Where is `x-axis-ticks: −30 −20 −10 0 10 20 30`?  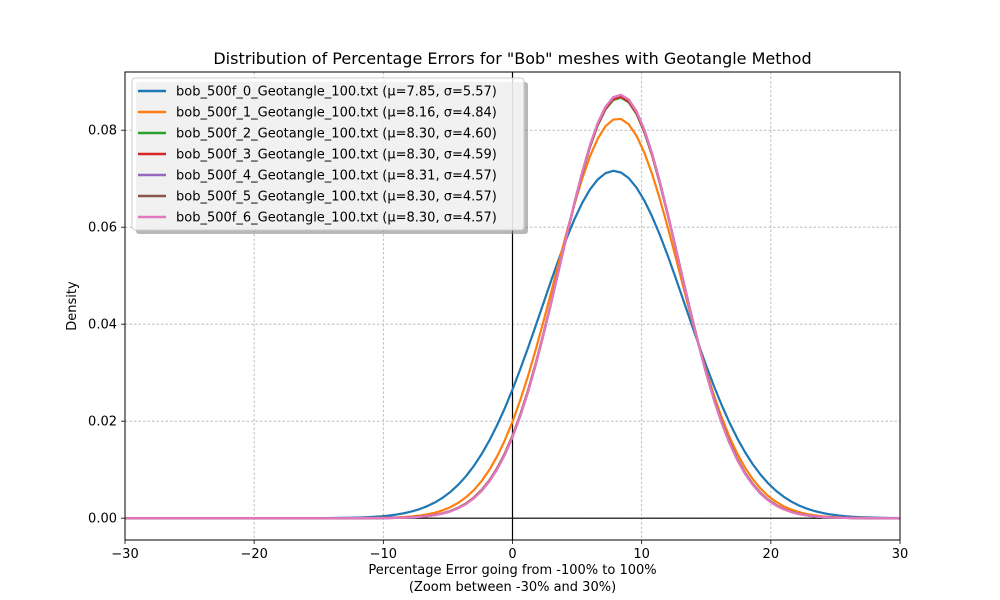
x-axis-ticks: −30 −20 −10 0 10 20 30 is located at coordinates (509, 551).